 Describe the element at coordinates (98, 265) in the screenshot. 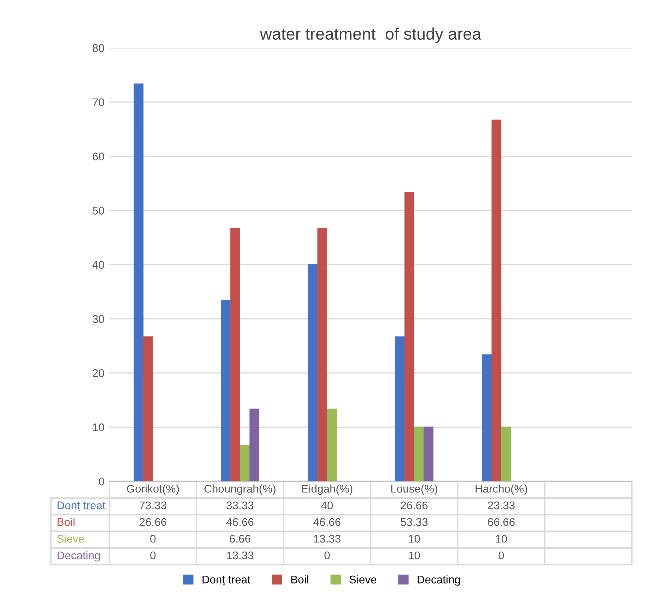

I see `y-tick-label: 40` at that location.